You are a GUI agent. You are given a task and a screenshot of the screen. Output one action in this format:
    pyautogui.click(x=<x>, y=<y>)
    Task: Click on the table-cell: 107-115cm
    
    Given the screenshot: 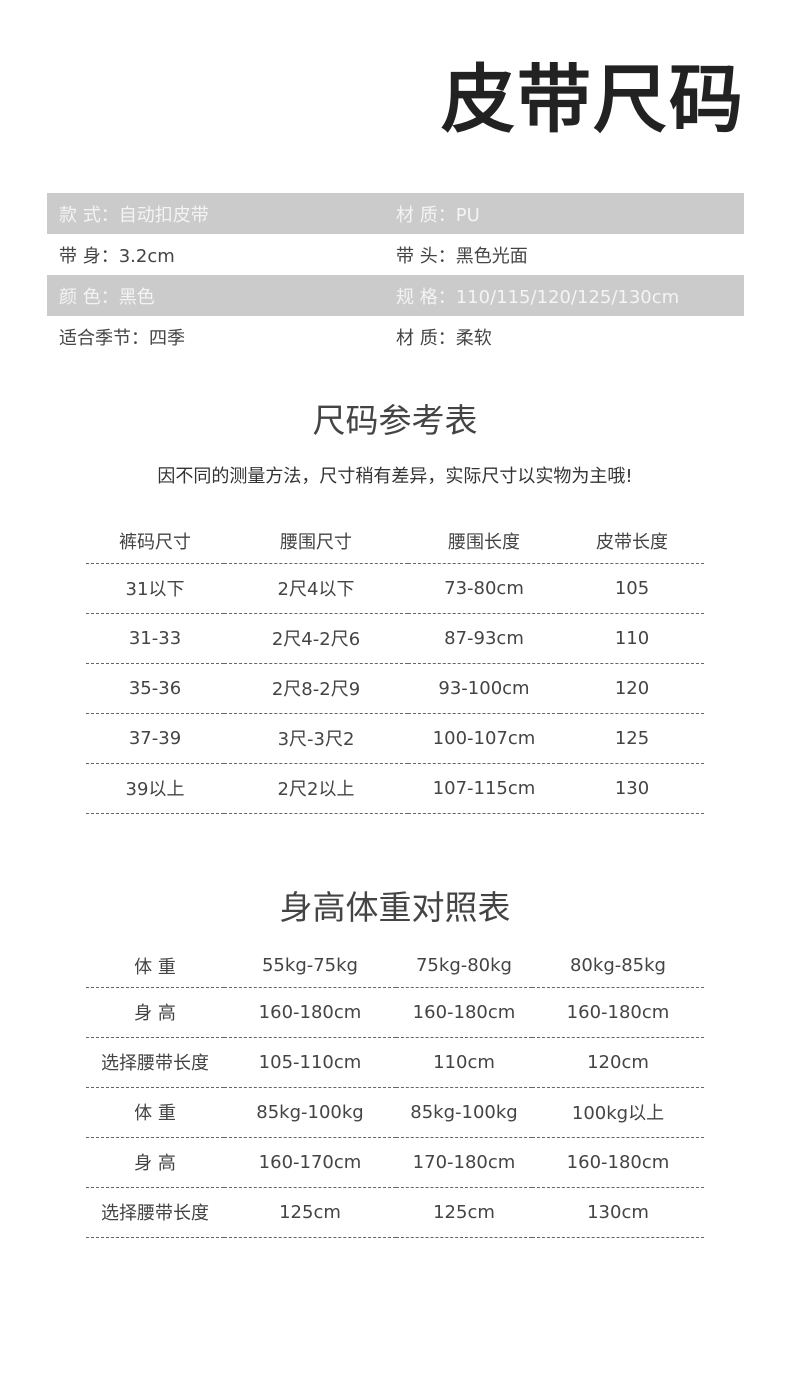 What is the action you would take?
    pyautogui.click(x=484, y=788)
    